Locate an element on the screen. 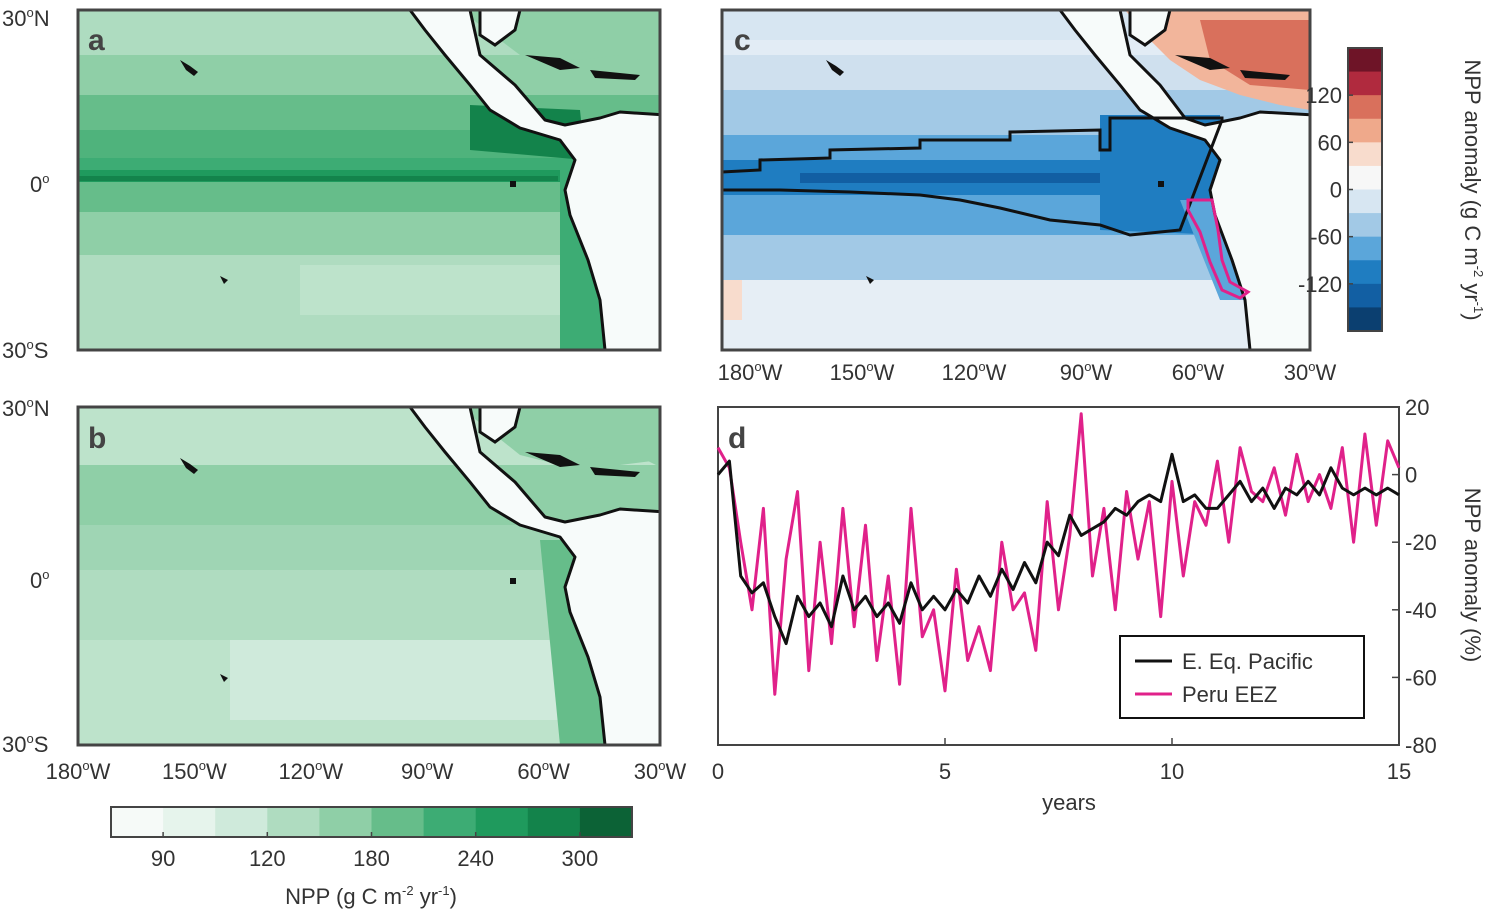 The height and width of the screenshot is (916, 1495). npp-colorbar: 90 120 180 240 300 NPP (g C m-2 yr-1) is located at coordinates (371, 857).